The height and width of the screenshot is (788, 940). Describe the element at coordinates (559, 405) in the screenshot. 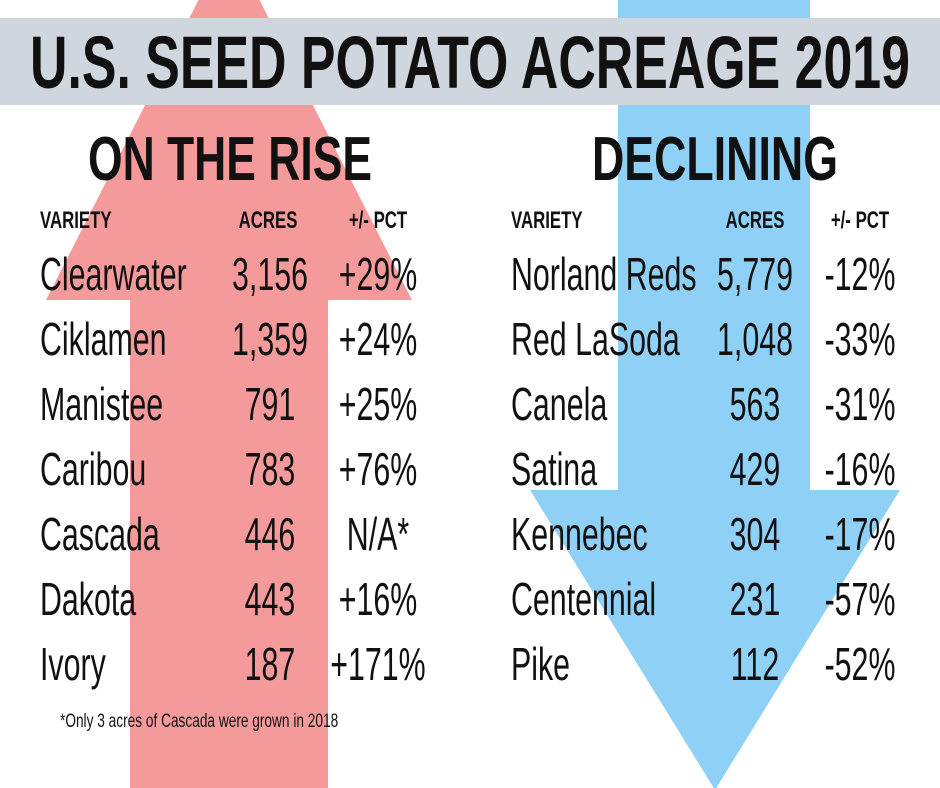

I see `table-cell: Canela` at that location.